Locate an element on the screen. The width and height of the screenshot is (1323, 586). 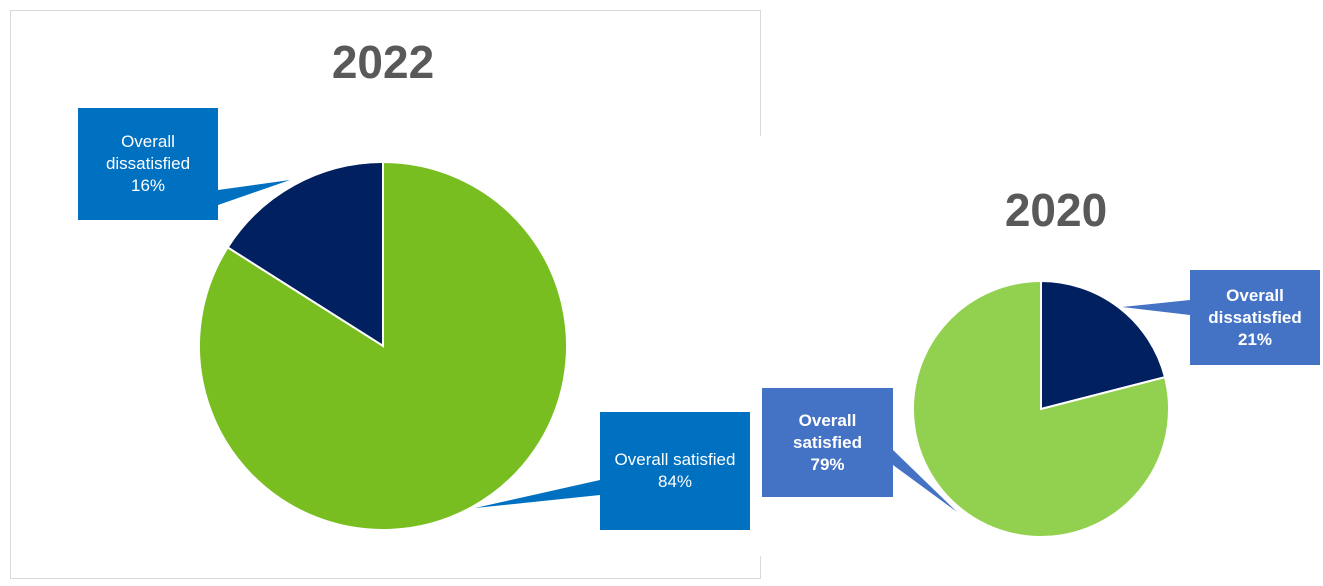
chart-title: 2020 is located at coordinates (1056, 210).